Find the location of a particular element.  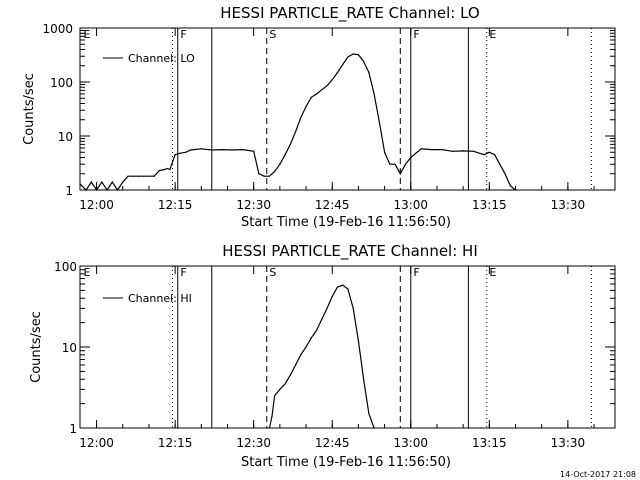

chart-title-lo: HESSI PARTICLE_RATE Channel: LO is located at coordinates (349, 13).